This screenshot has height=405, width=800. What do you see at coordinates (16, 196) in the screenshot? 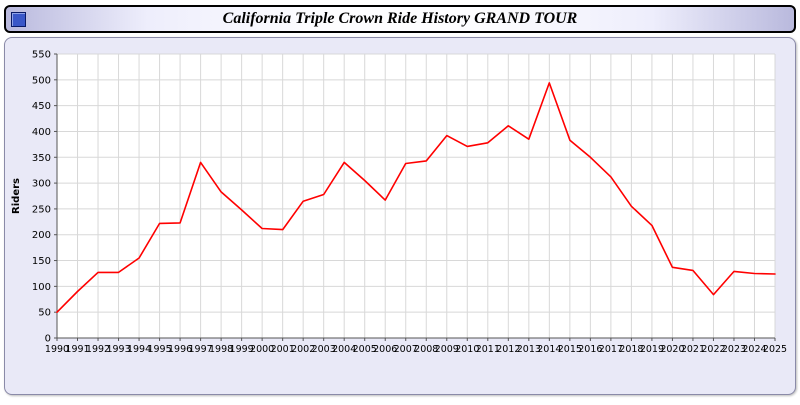
I see `y-axis-label: Riders` at bounding box center [16, 196].